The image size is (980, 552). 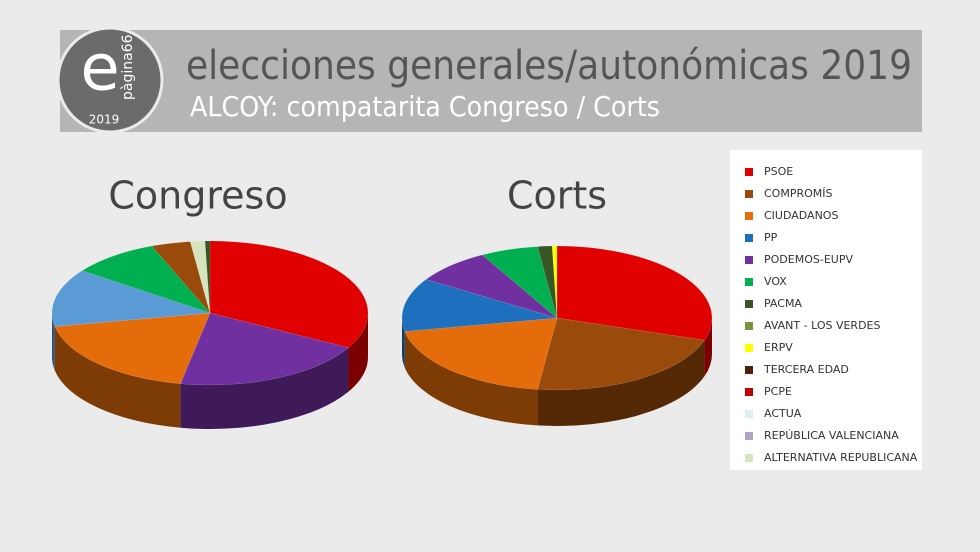 What do you see at coordinates (775, 281) in the screenshot?
I see `legend-label: VOX` at bounding box center [775, 281].